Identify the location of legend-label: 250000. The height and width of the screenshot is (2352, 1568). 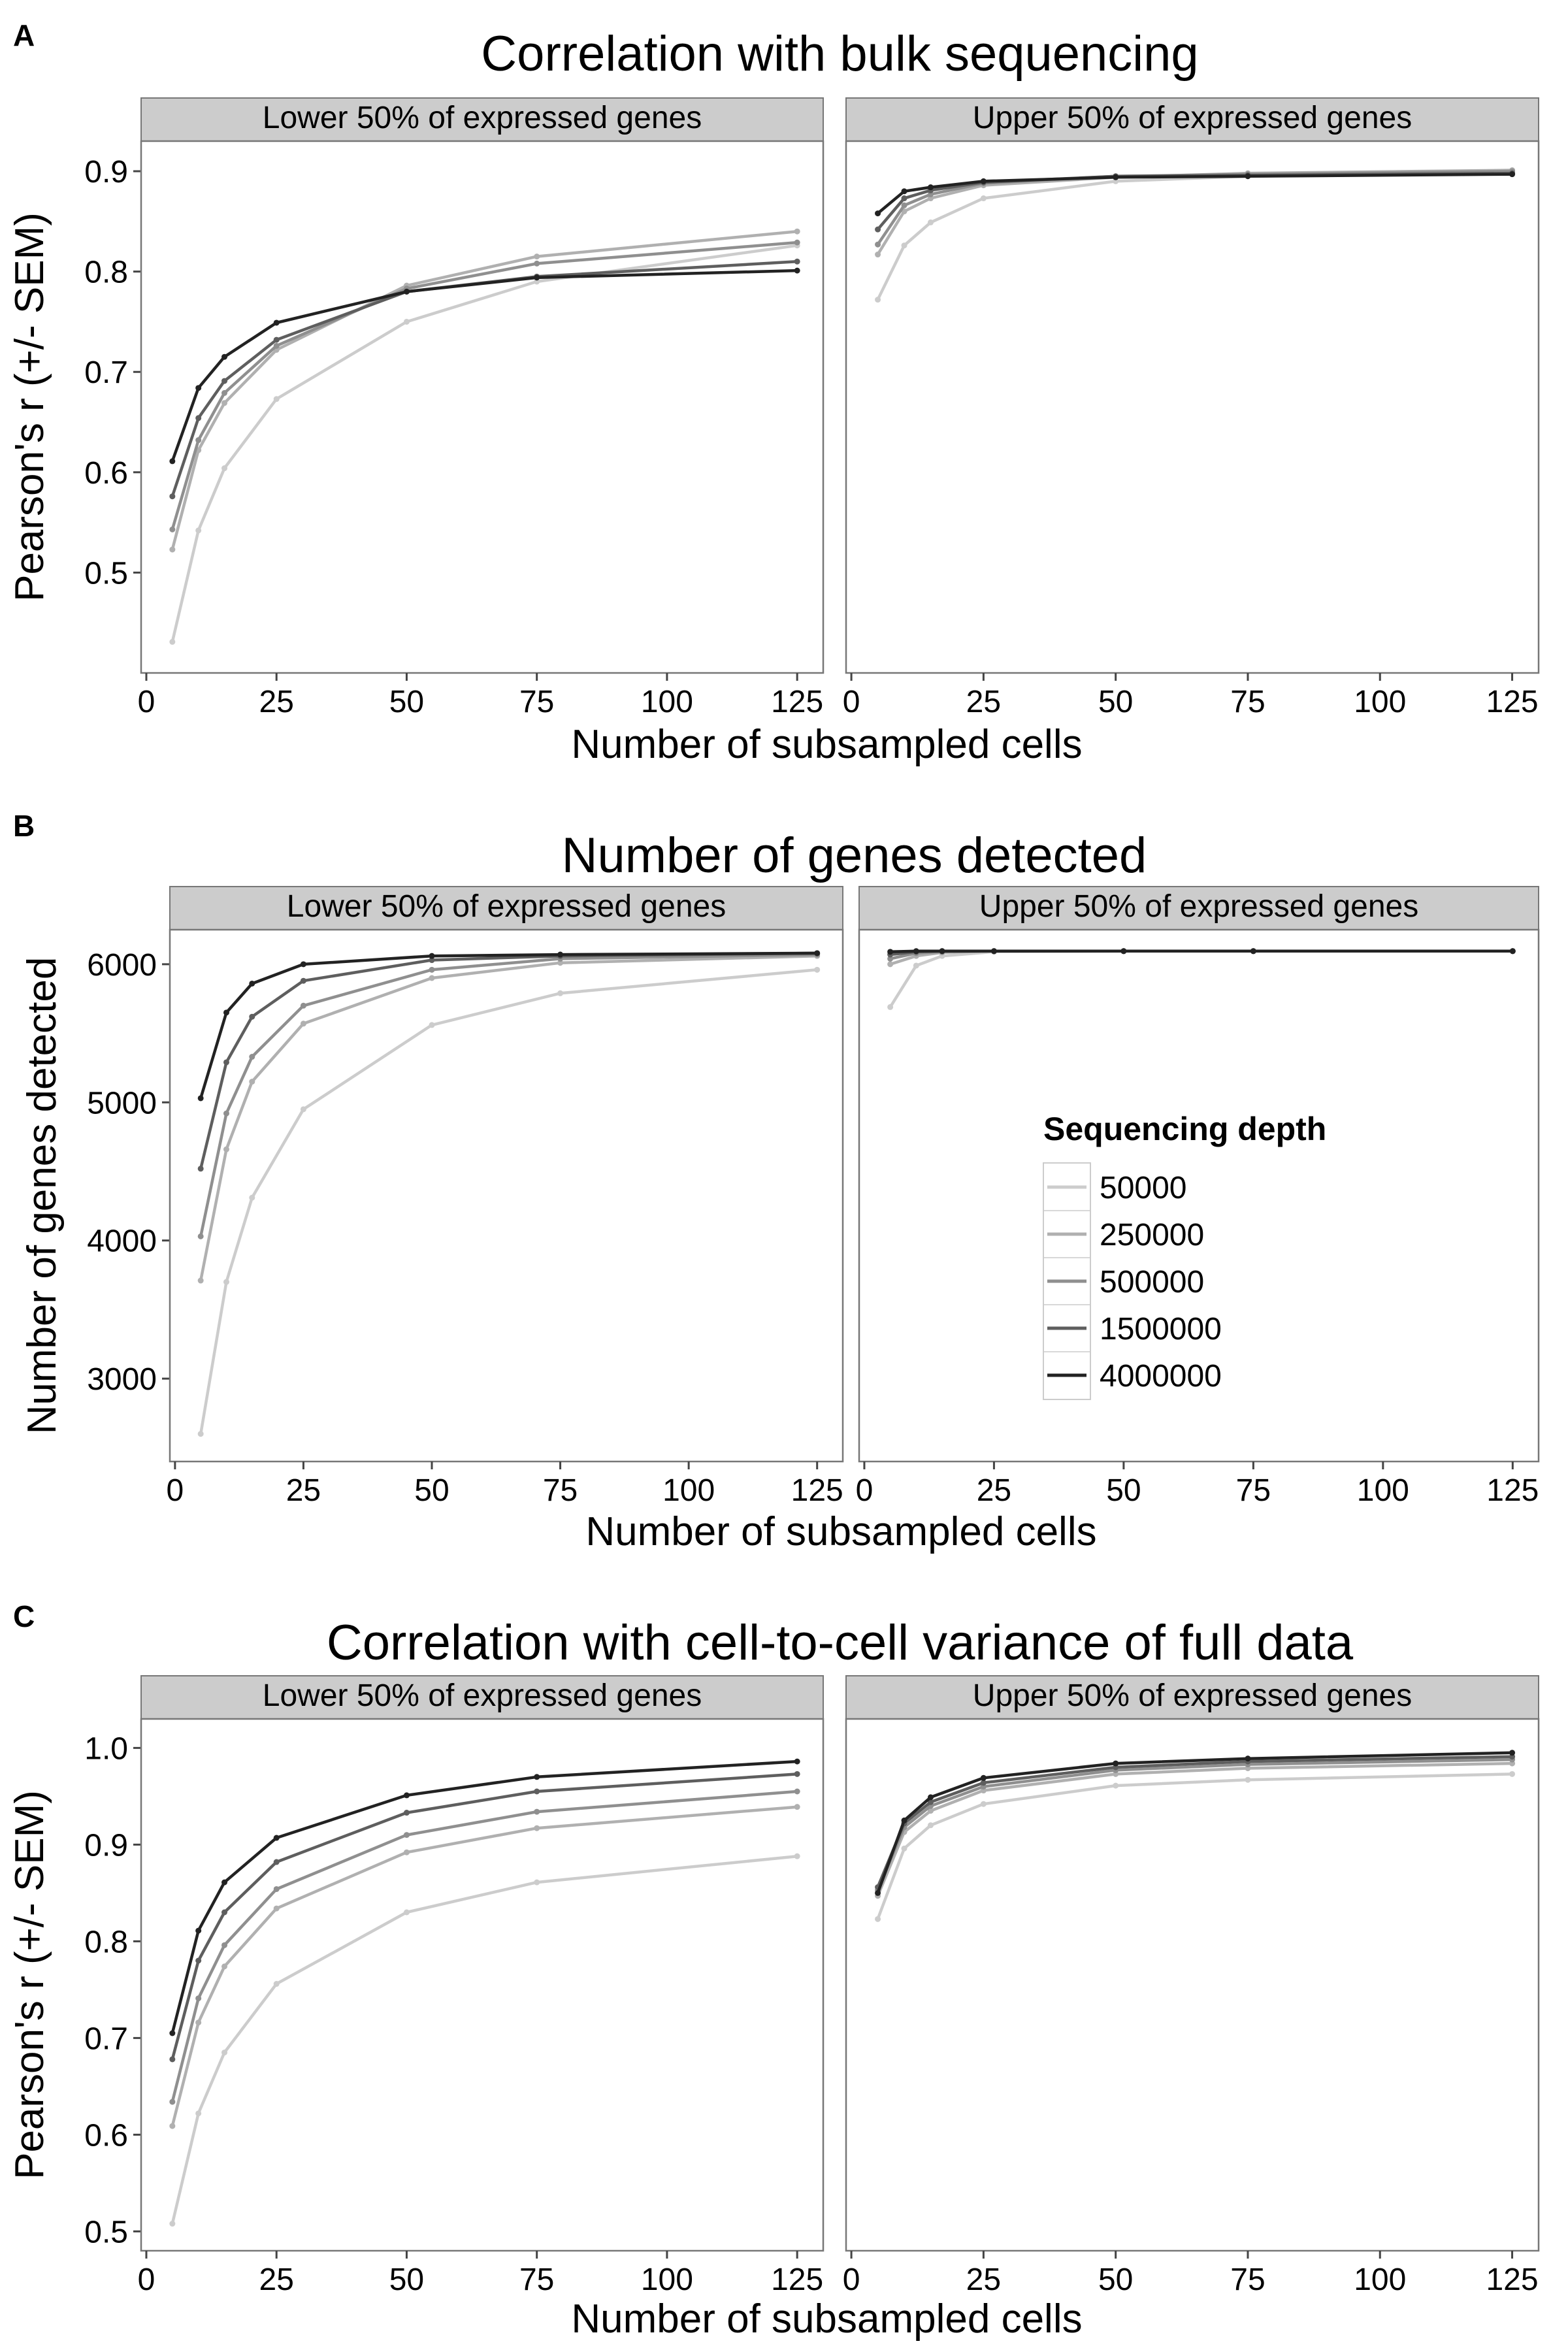
(1152, 1235).